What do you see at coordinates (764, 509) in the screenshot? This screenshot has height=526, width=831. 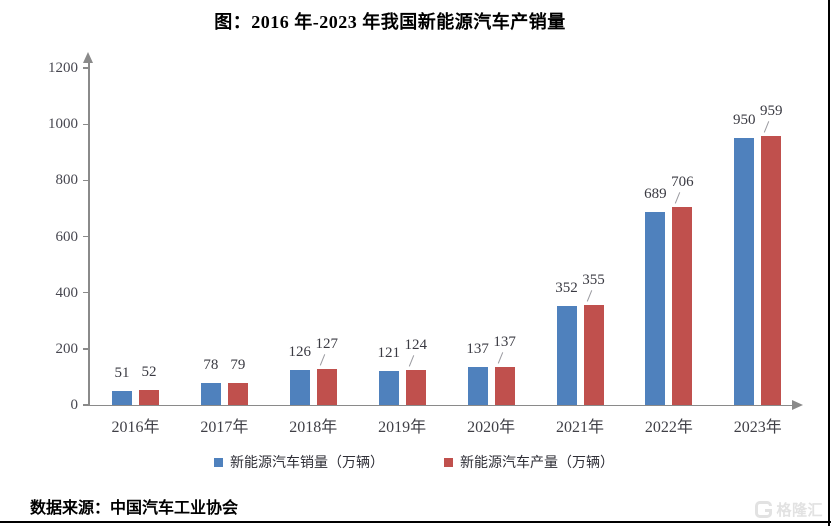 I see `gelonghui-logo-icon` at bounding box center [764, 509].